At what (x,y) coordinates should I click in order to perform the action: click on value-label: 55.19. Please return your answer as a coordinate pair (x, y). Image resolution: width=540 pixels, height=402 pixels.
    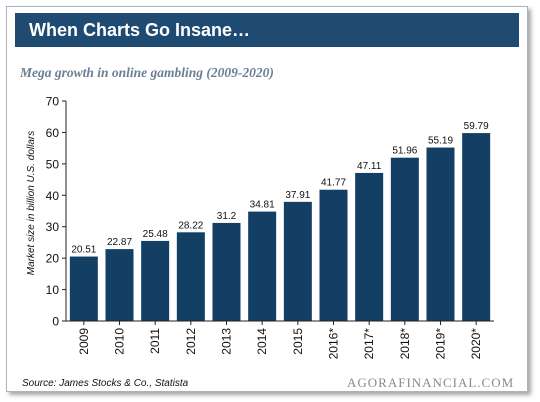
    Looking at the image, I should click on (440, 141).